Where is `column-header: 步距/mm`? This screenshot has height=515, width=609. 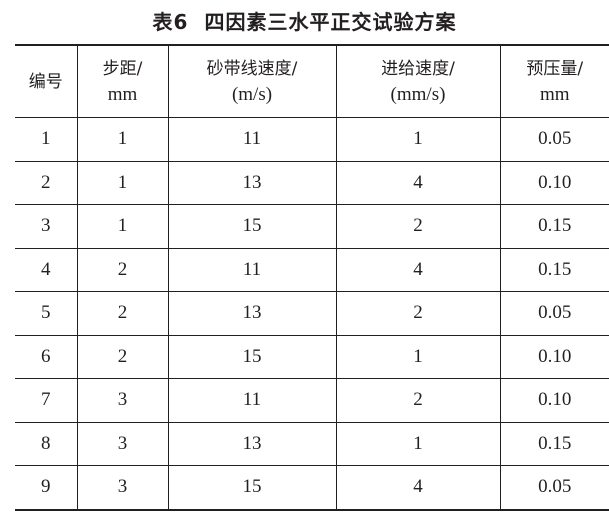
column-header: 步距/mm is located at coordinates (122, 81).